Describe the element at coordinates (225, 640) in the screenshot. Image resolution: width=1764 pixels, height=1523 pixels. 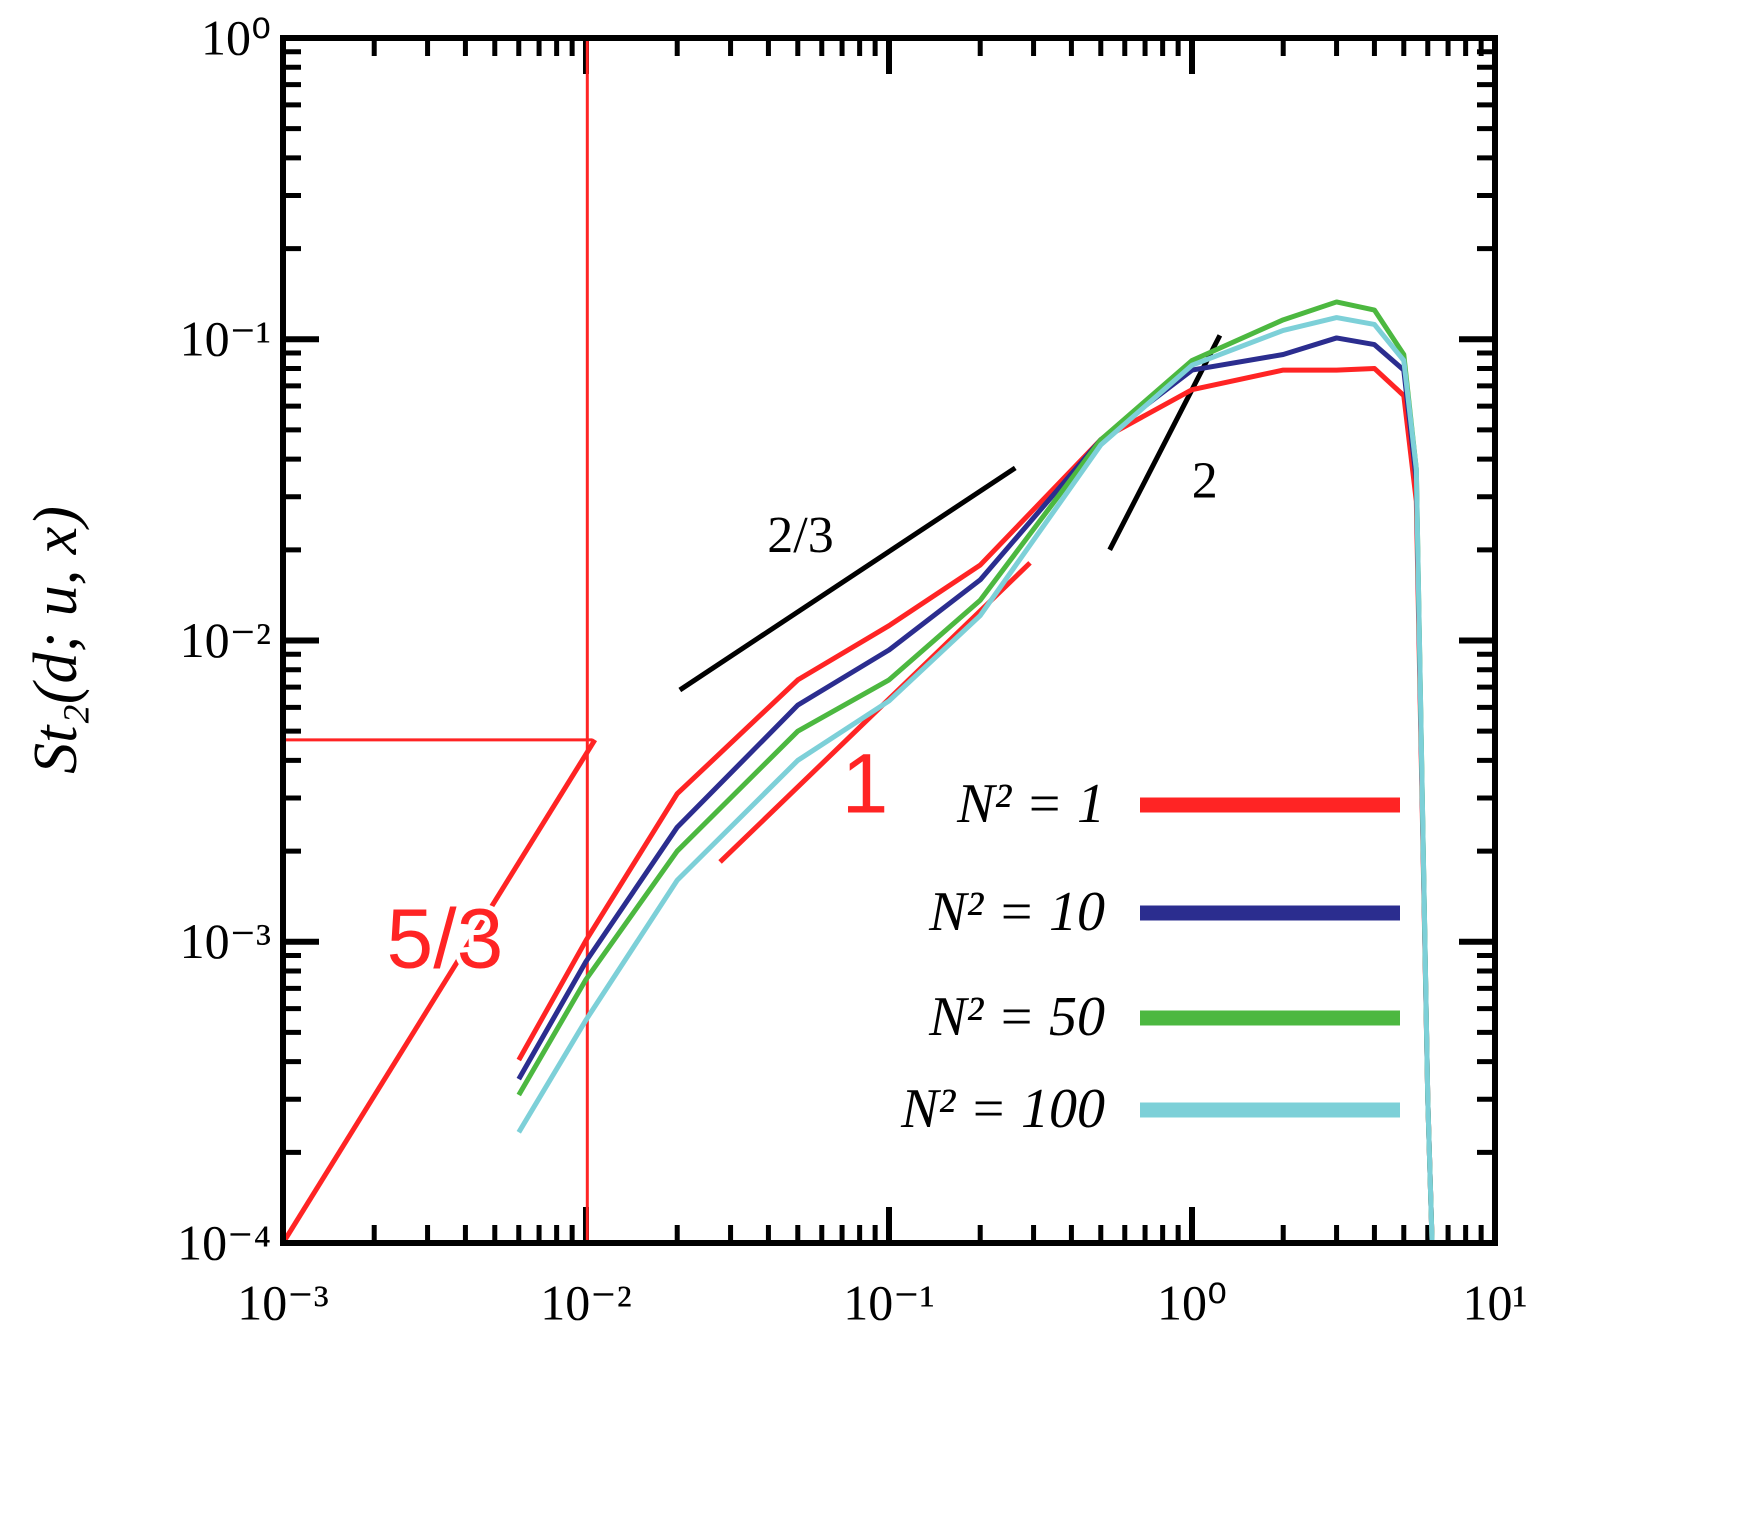
I see `y-tick-label: 10⁻²` at that location.